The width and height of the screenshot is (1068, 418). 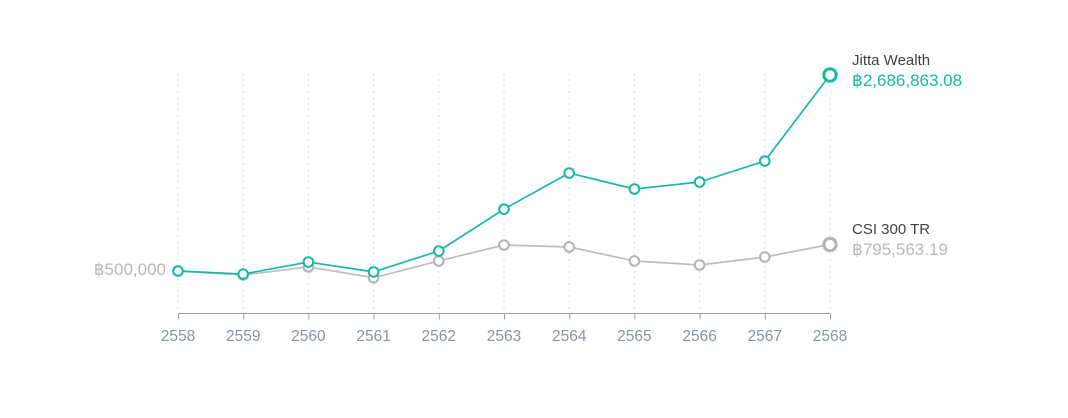 What do you see at coordinates (439, 336) in the screenshot?
I see `x-axis-label-2562: 2562` at bounding box center [439, 336].